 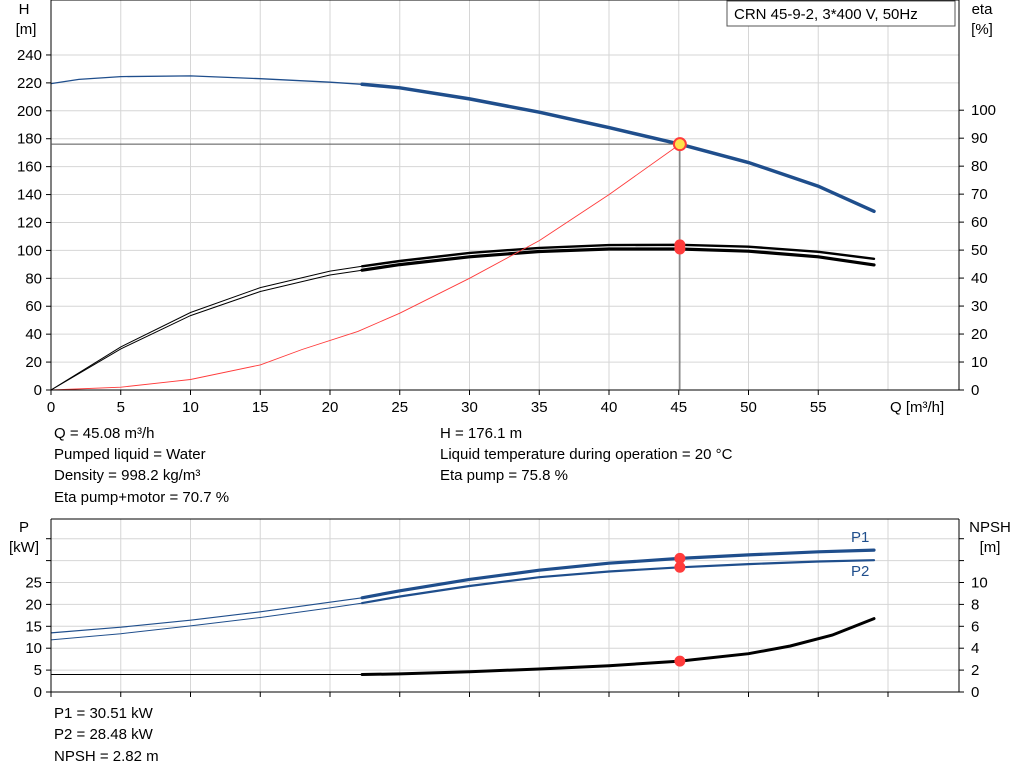 What do you see at coordinates (103, 734) in the screenshot?
I see `p2-readout: P2 = 28.48 kW` at bounding box center [103, 734].